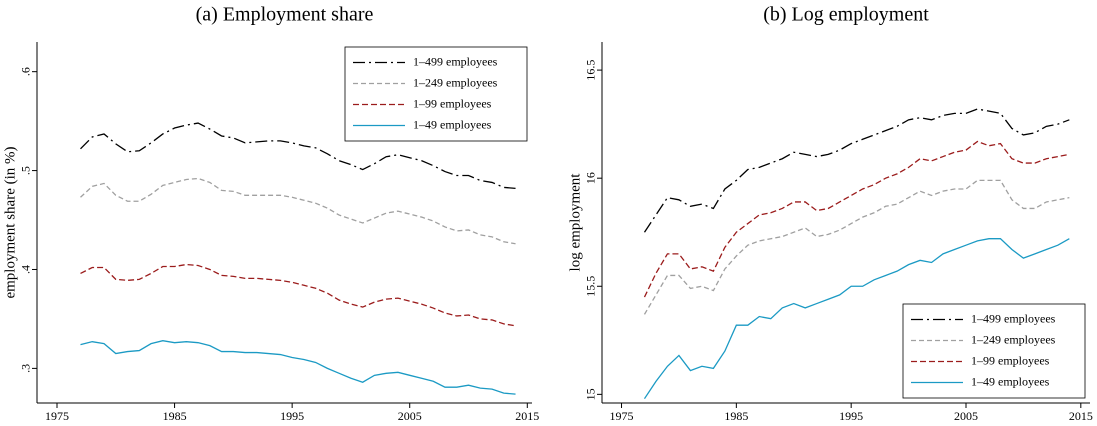  I want to click on y-tick-label: .6, so click(26, 71).